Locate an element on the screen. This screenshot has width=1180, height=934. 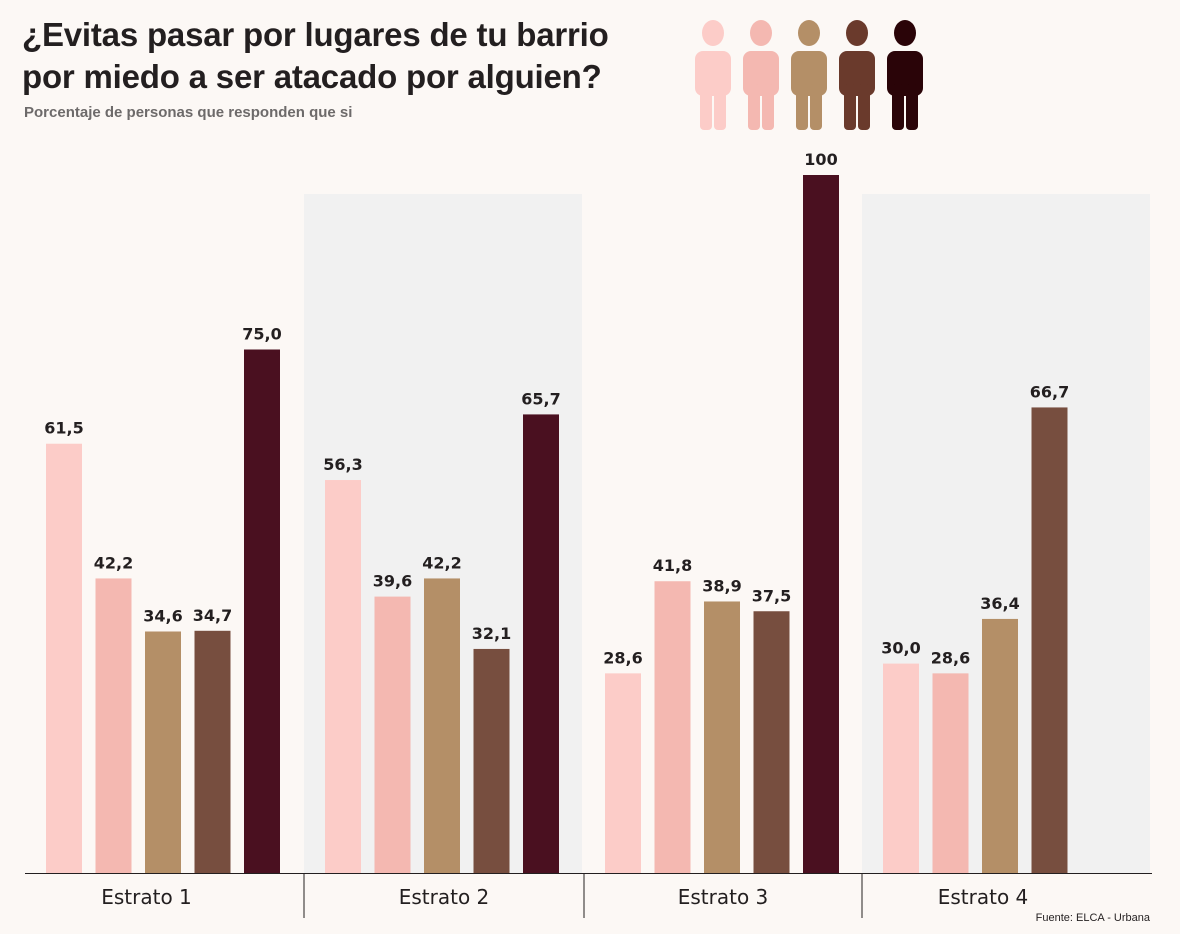
value-label: 75,0 is located at coordinates (261, 334).